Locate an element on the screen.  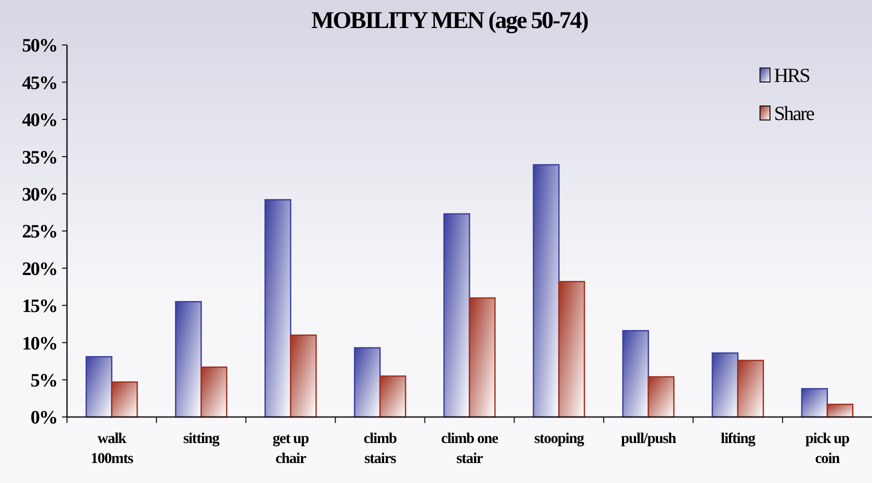
legend-label: Share is located at coordinates (794, 114).